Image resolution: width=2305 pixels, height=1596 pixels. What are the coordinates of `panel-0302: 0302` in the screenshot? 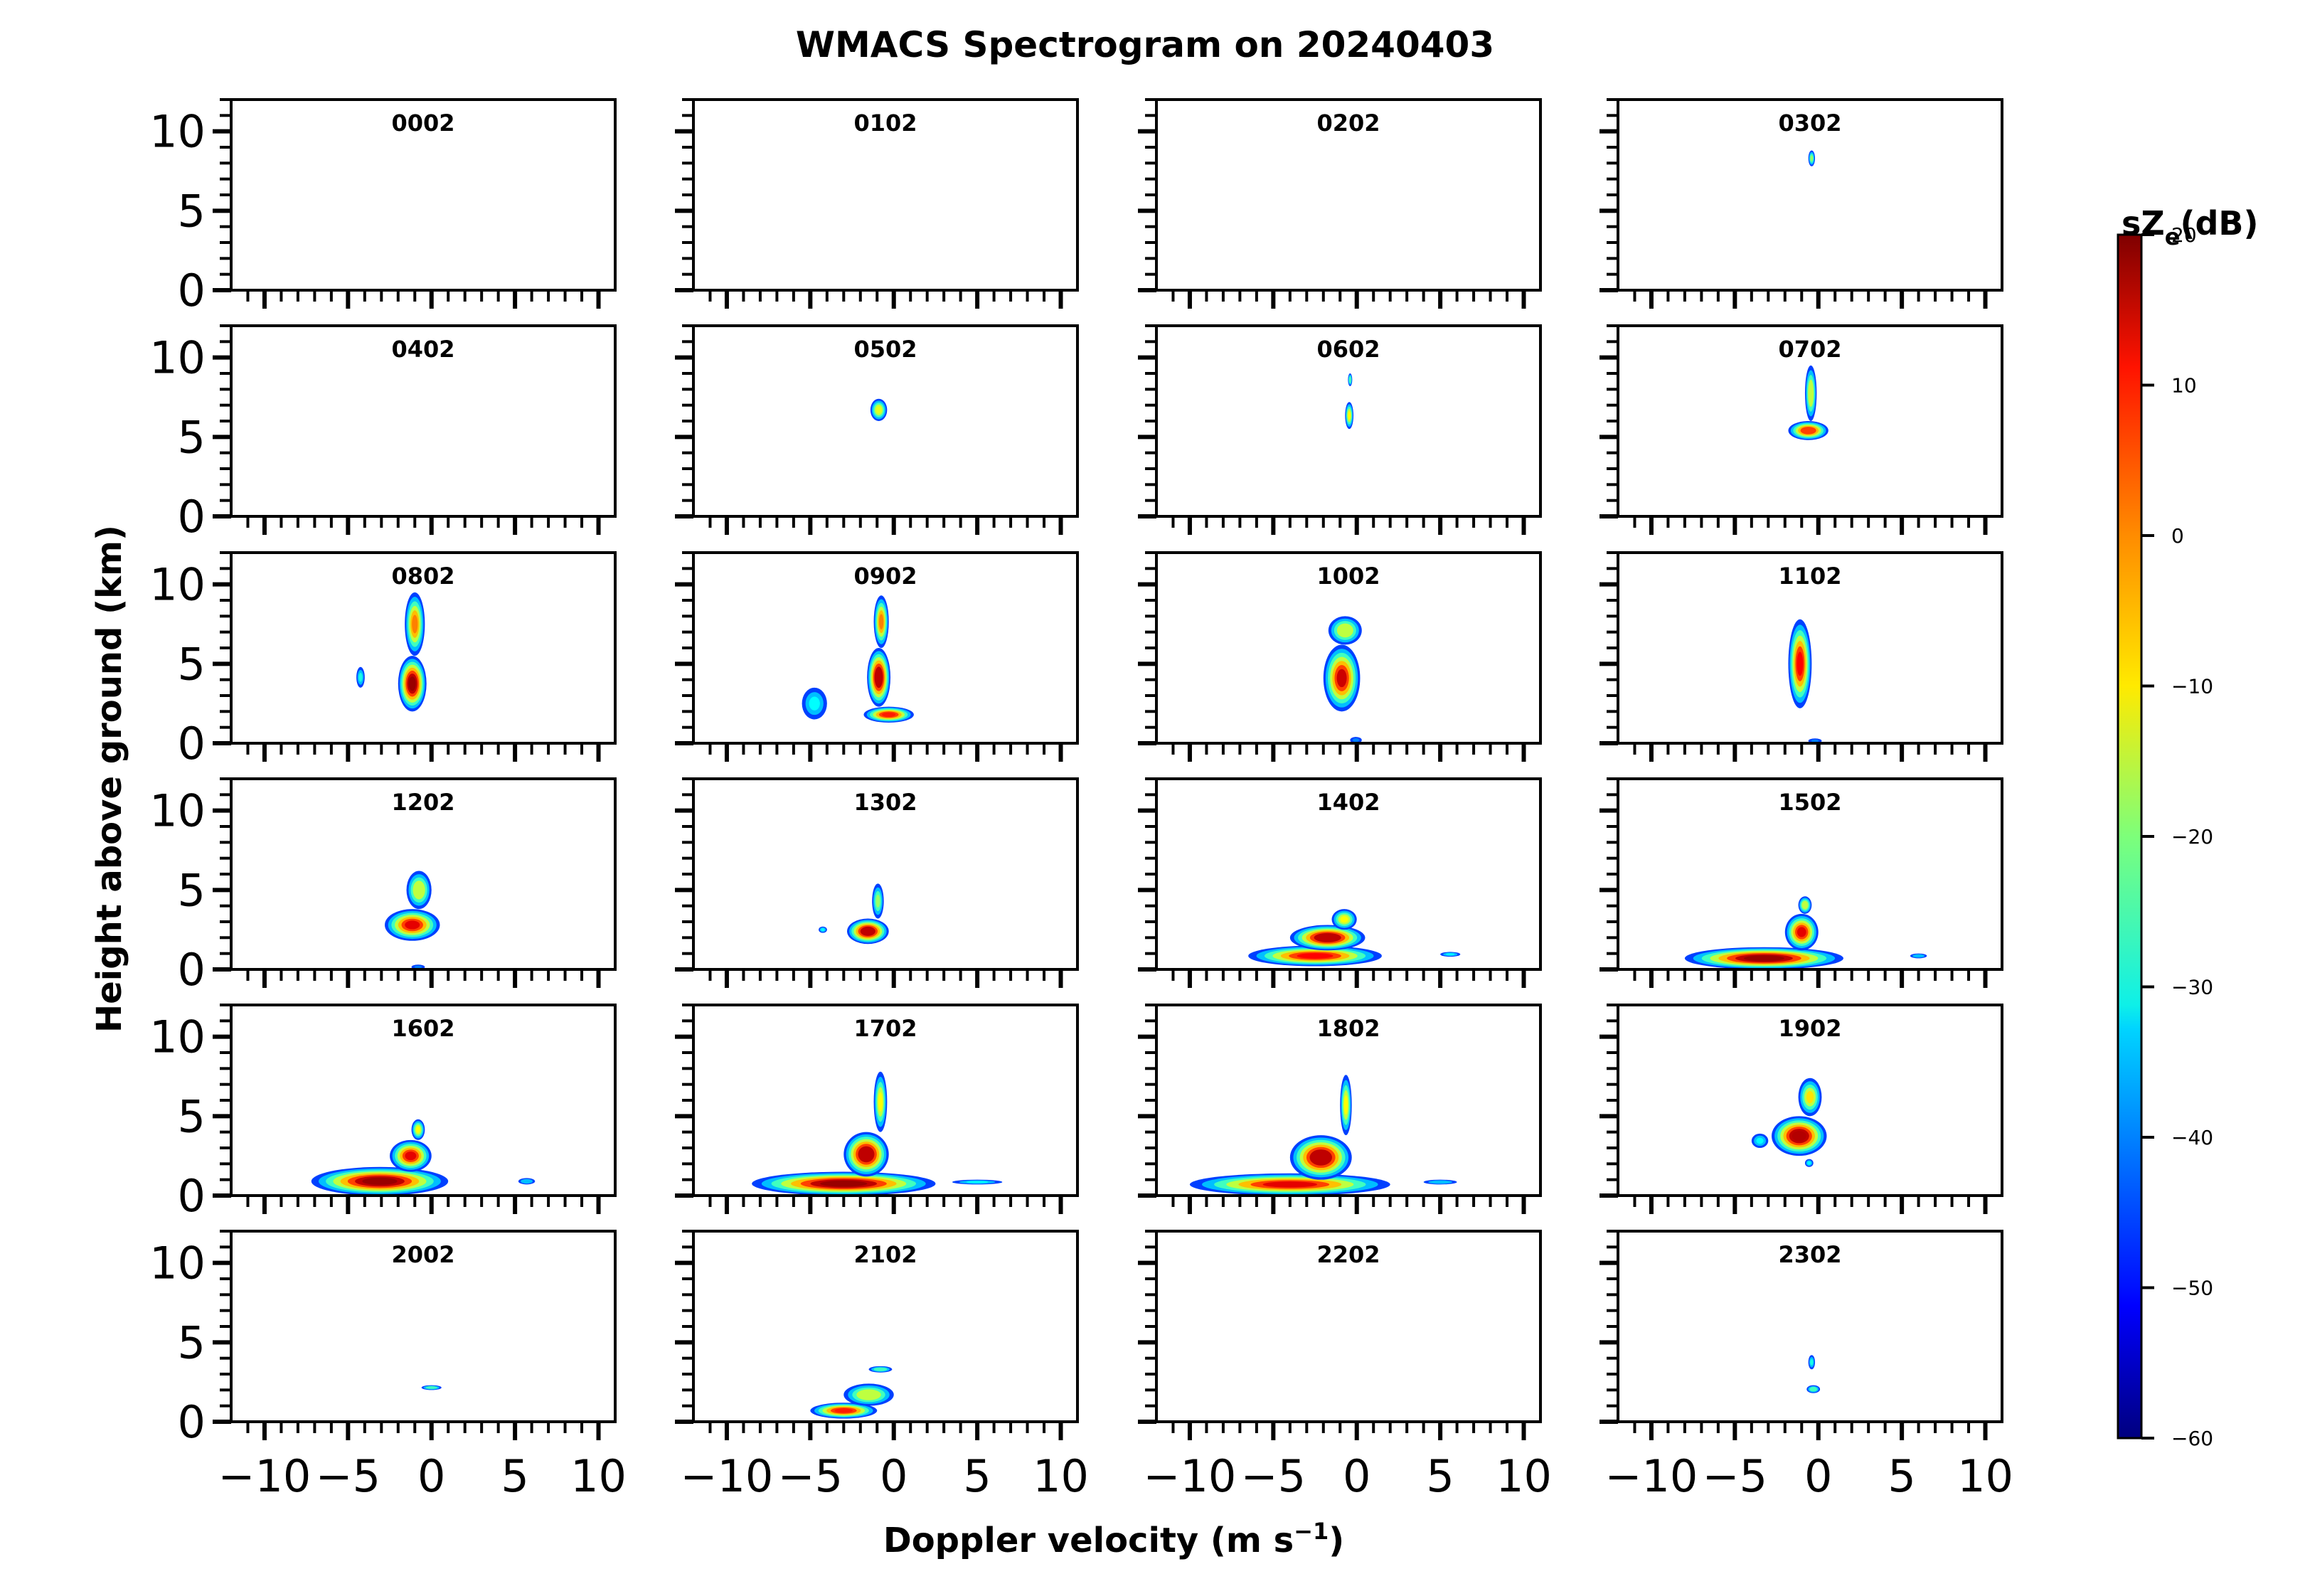 It's located at (1801, 203).